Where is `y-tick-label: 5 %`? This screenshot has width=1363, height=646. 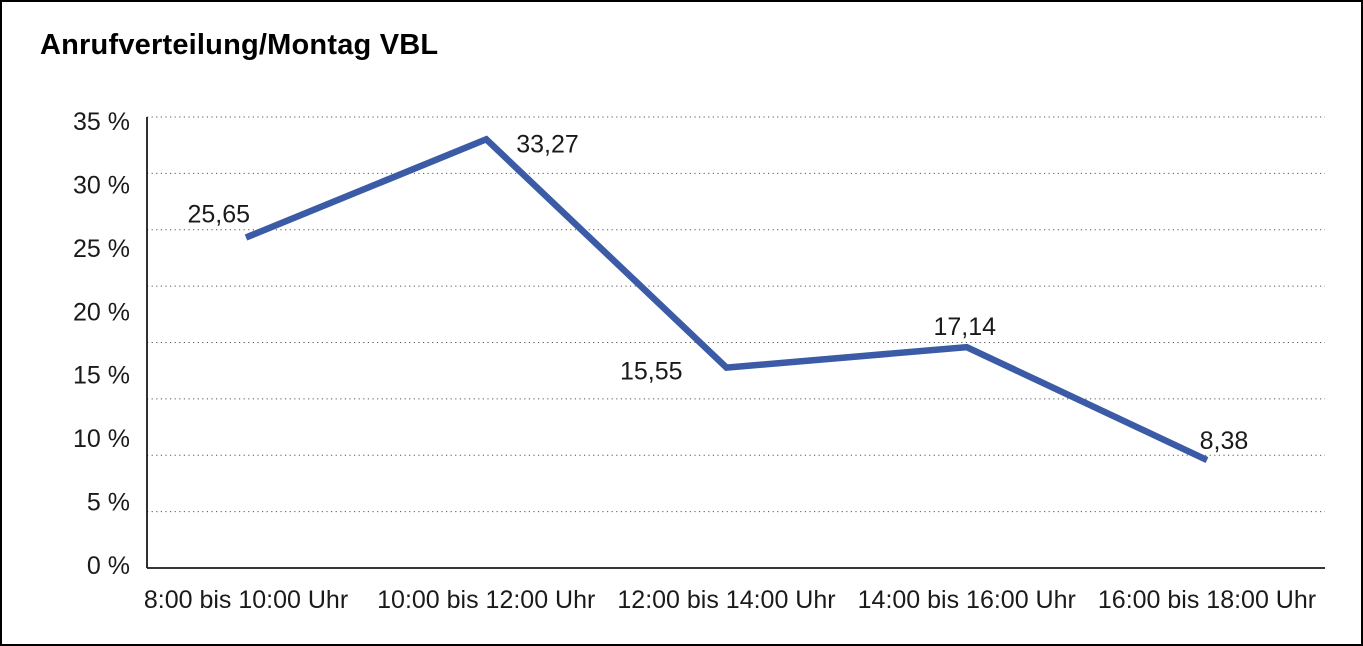
y-tick-label: 5 % is located at coordinates (108, 503).